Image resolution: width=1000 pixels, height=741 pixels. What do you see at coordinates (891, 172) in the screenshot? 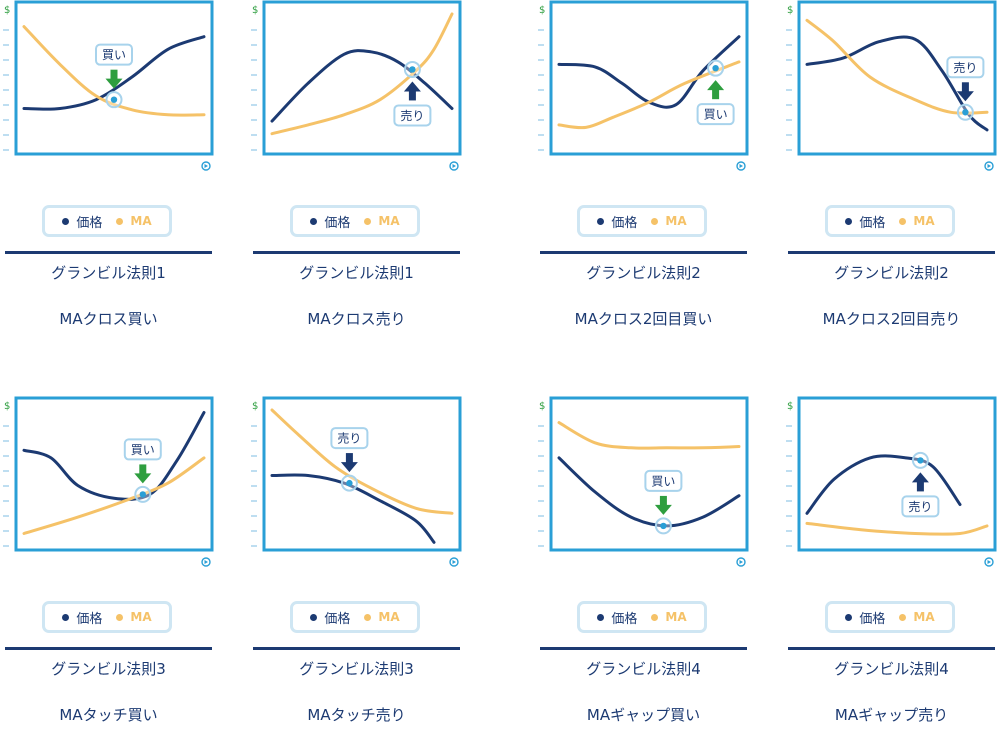
I see `panel-4: $ 売り 価格 MA グランビル法則2 MAクロス2回目売り` at bounding box center [891, 172].